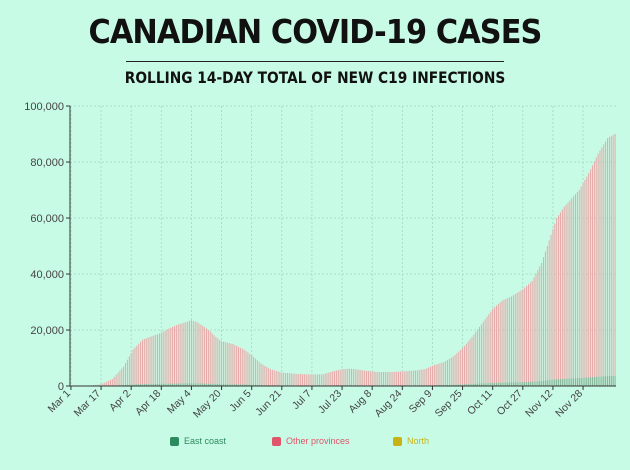  Describe the element at coordinates (411, 441) in the screenshot. I see `legend-item-north: North` at that location.